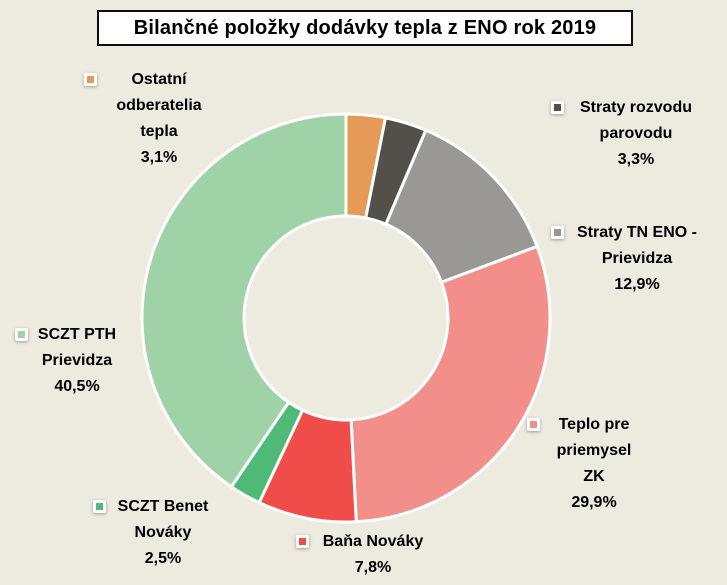 The image size is (727, 585). I want to click on legend-key-teplo-pre-priemysel-zk, so click(533, 424).